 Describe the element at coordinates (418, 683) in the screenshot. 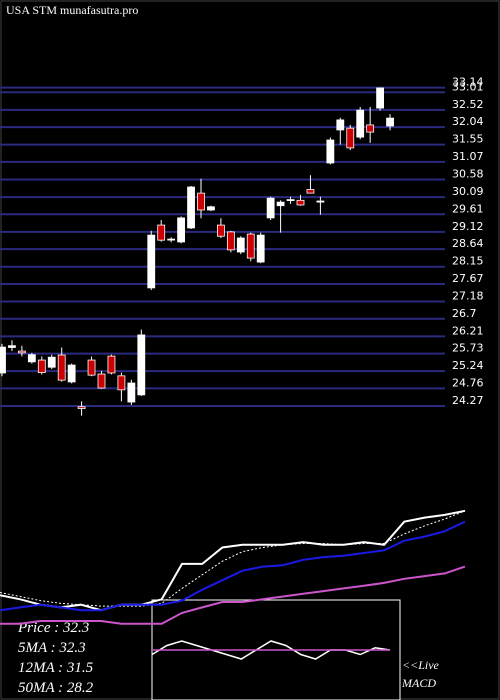

I see `macd-label: MACD` at that location.